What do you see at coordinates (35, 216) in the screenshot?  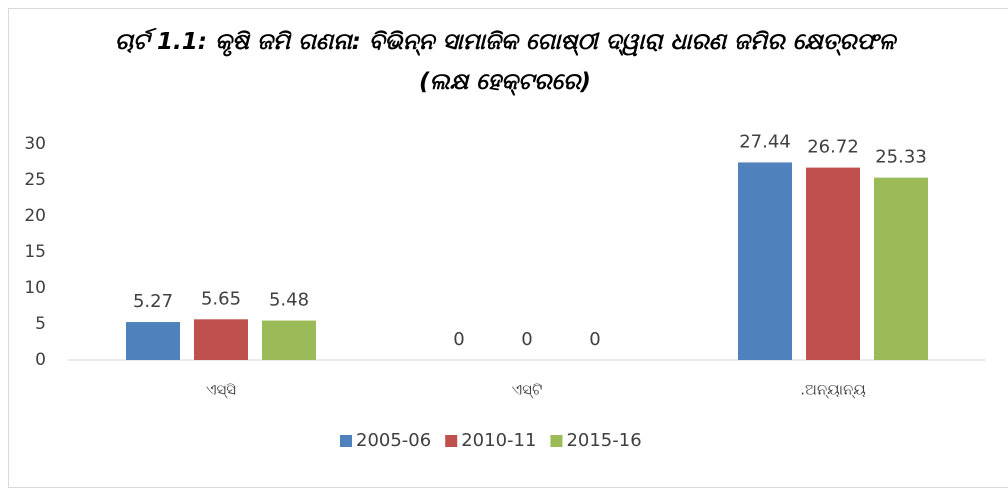 I see `y-tick-label: 20` at bounding box center [35, 216].